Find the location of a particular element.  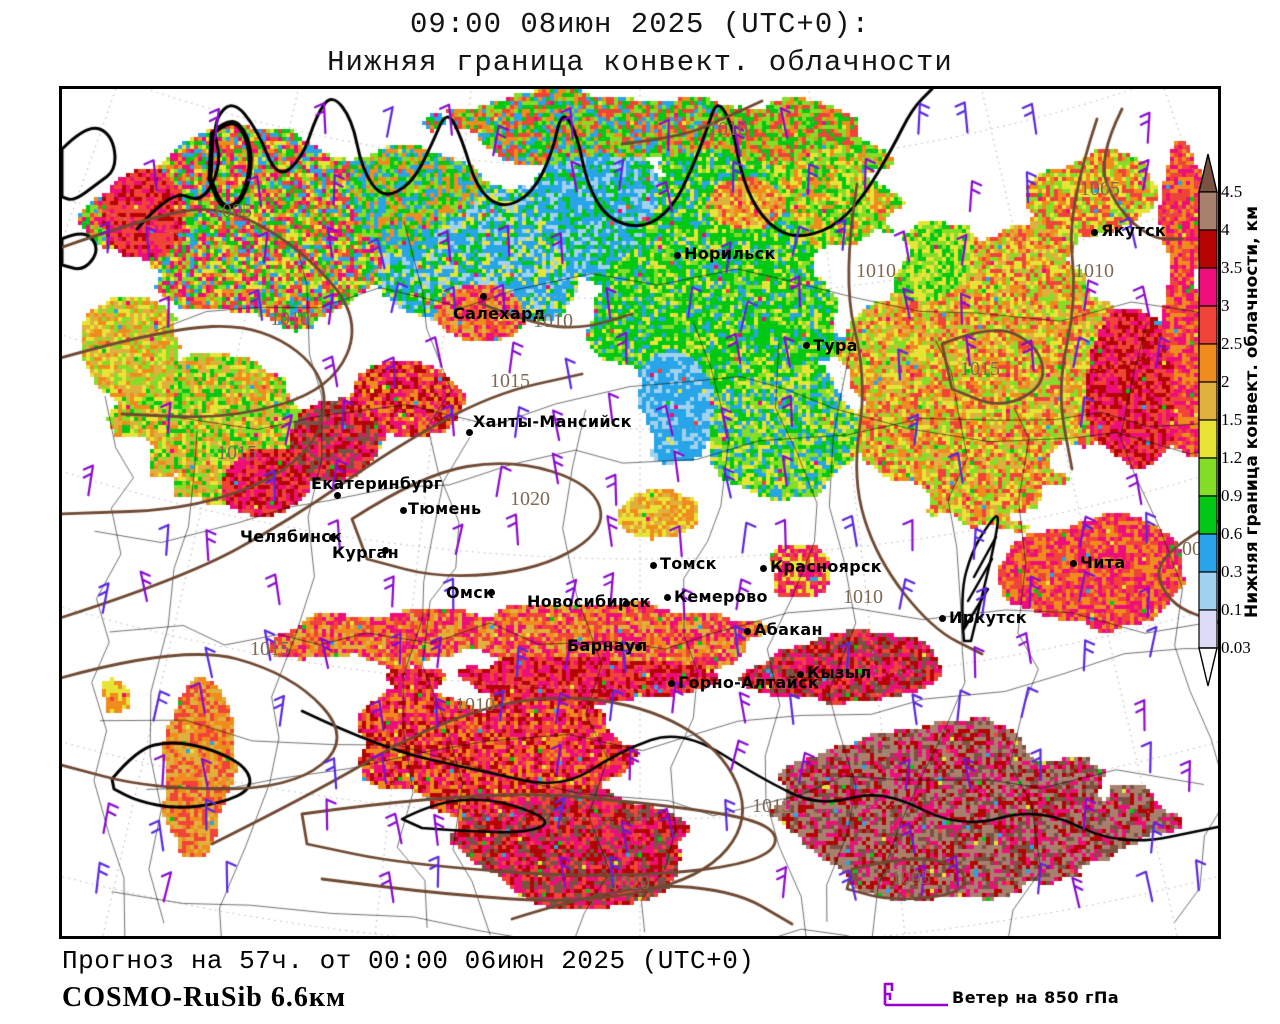

city-label: Якутск is located at coordinates (1134, 230).